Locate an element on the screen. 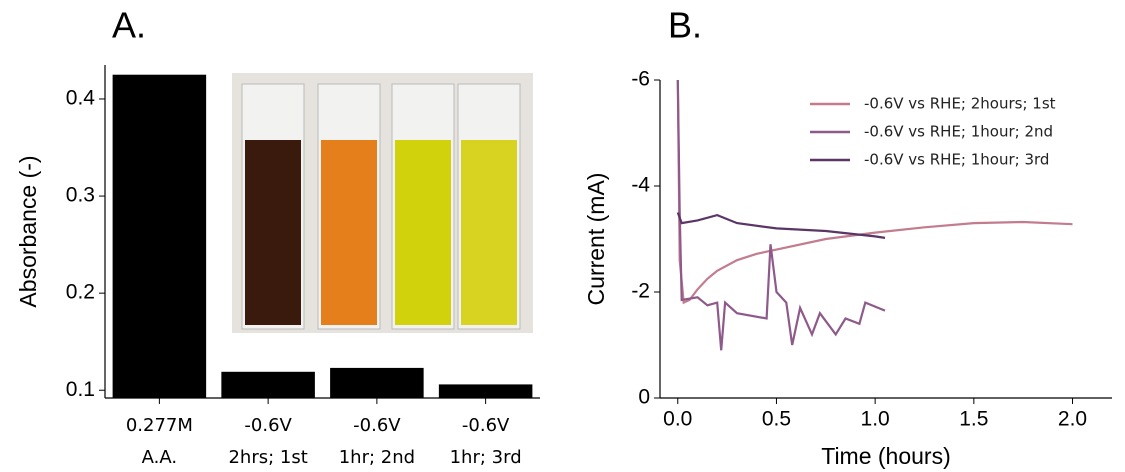  legend-label: -0.6V vs RHE; 1hour; 3rd is located at coordinates (956, 160).